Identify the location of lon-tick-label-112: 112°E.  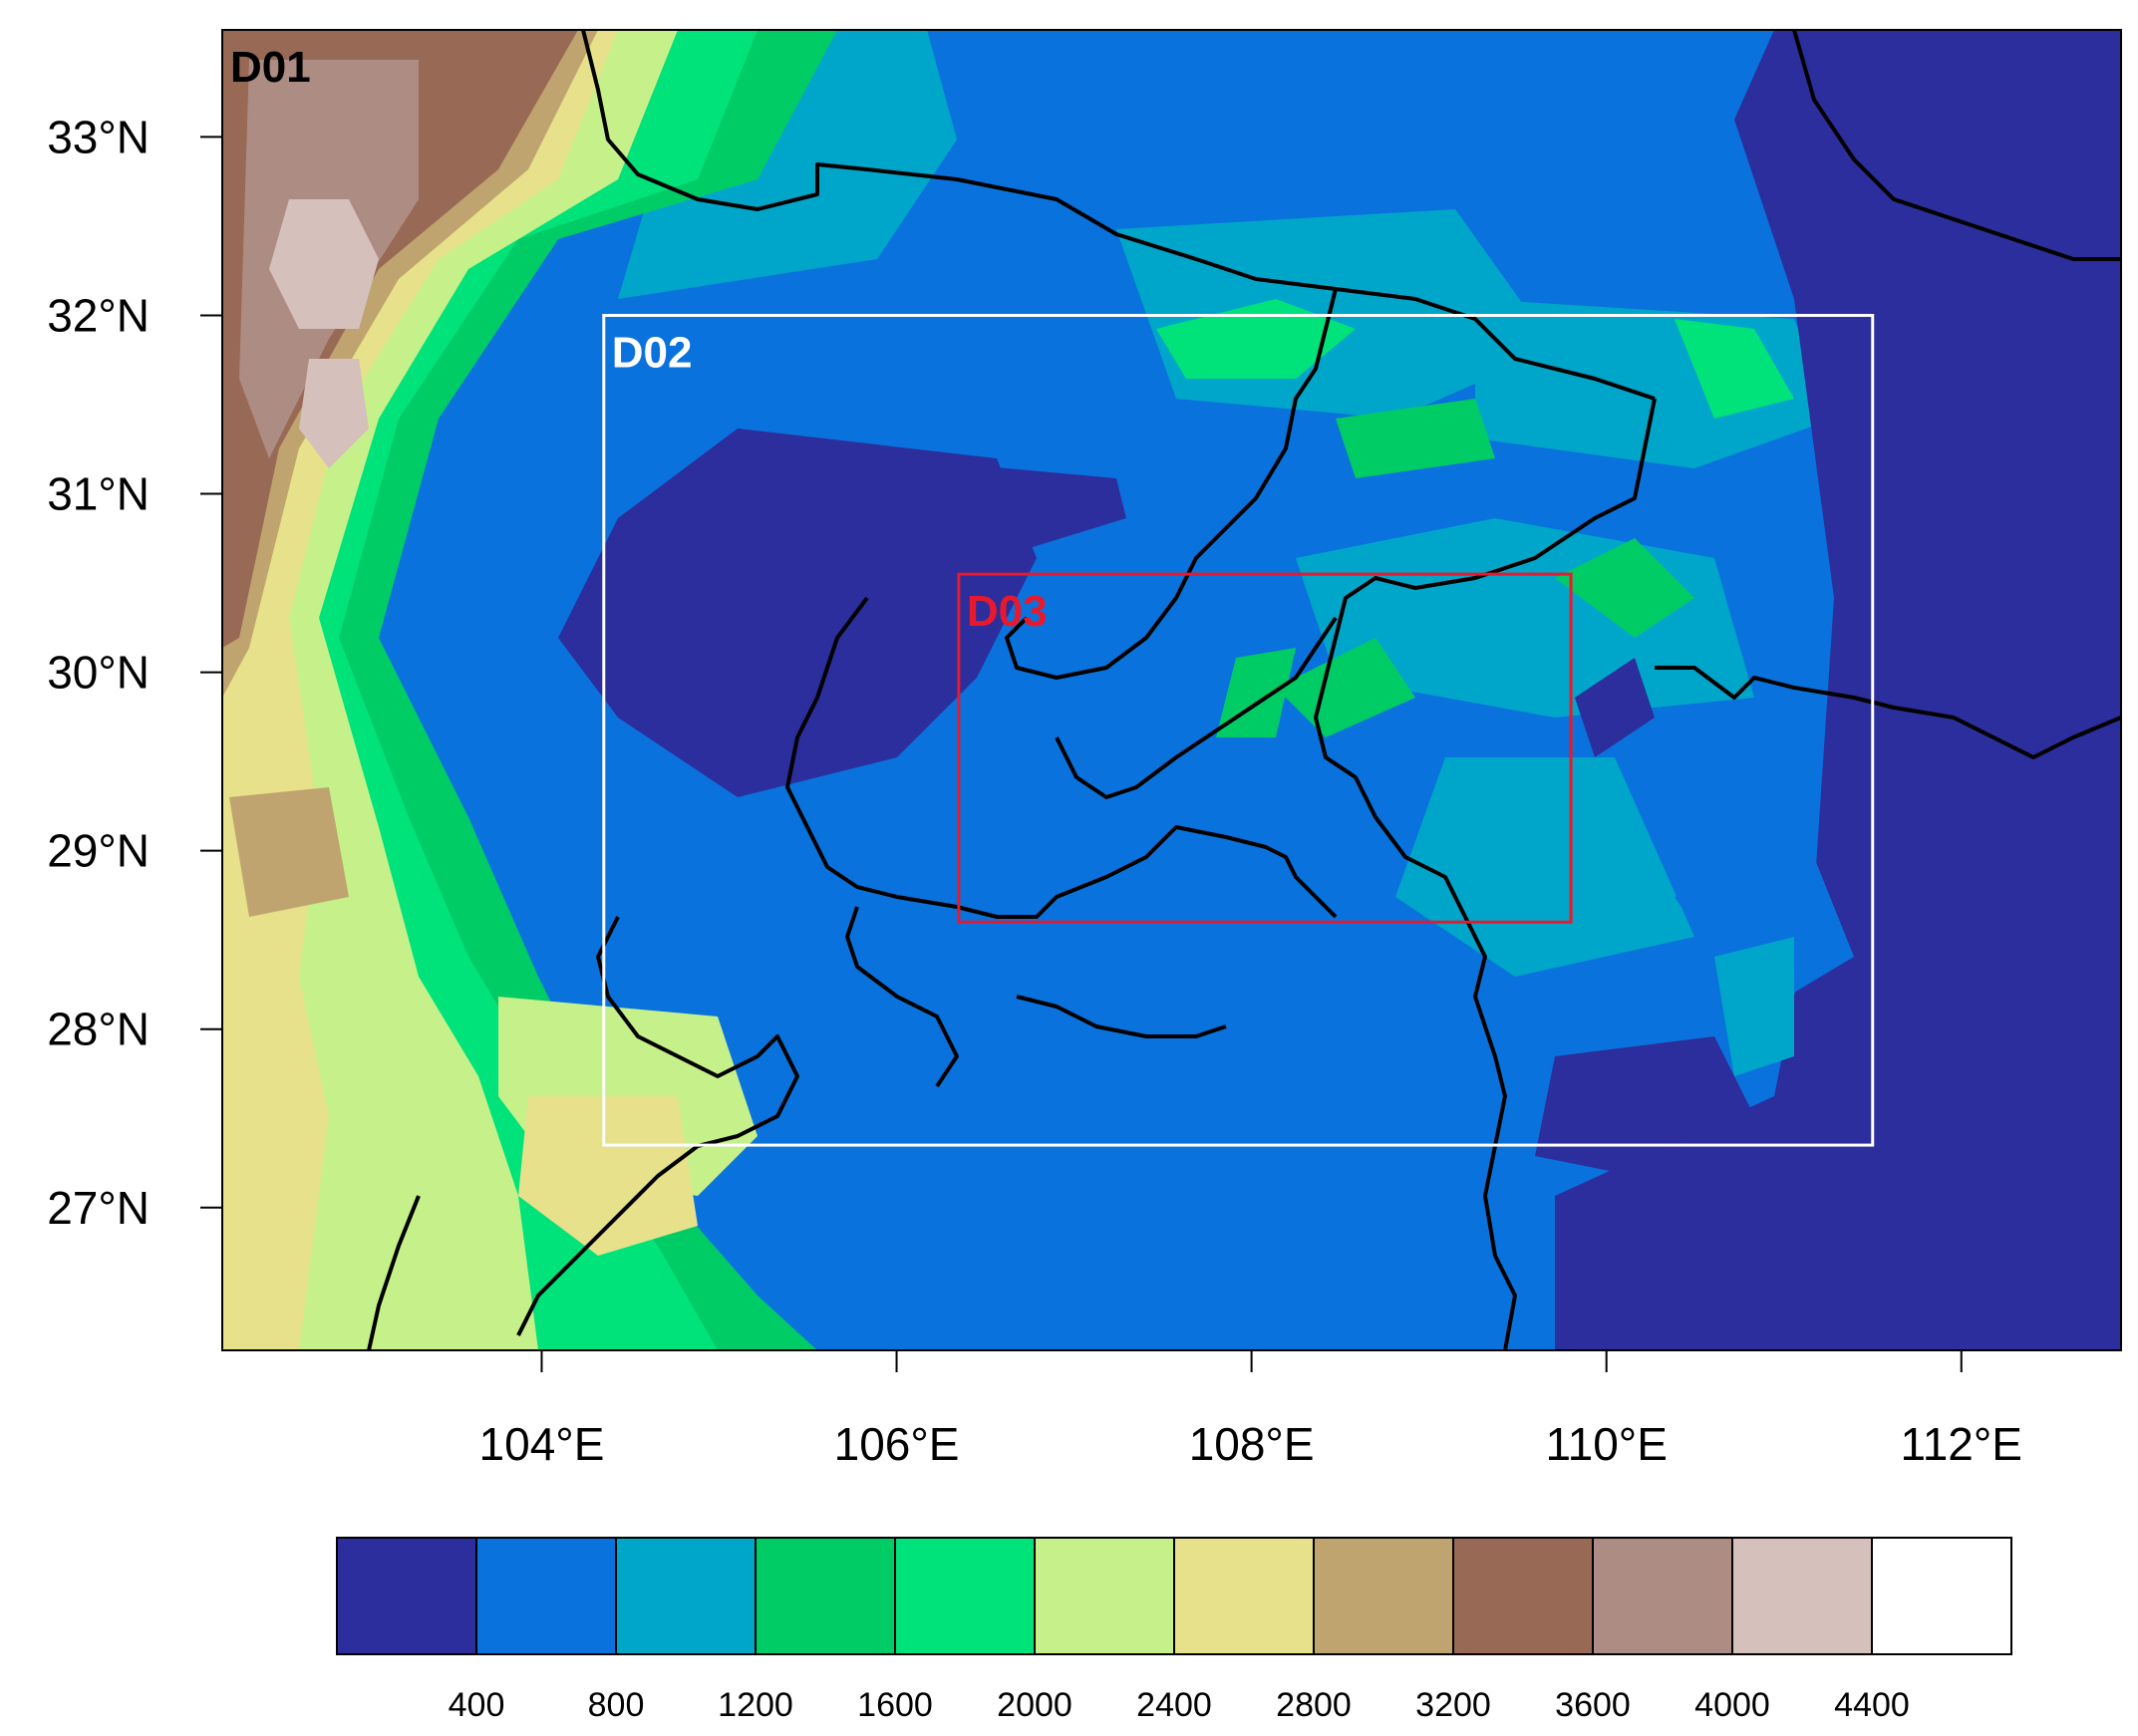
(1962, 1444).